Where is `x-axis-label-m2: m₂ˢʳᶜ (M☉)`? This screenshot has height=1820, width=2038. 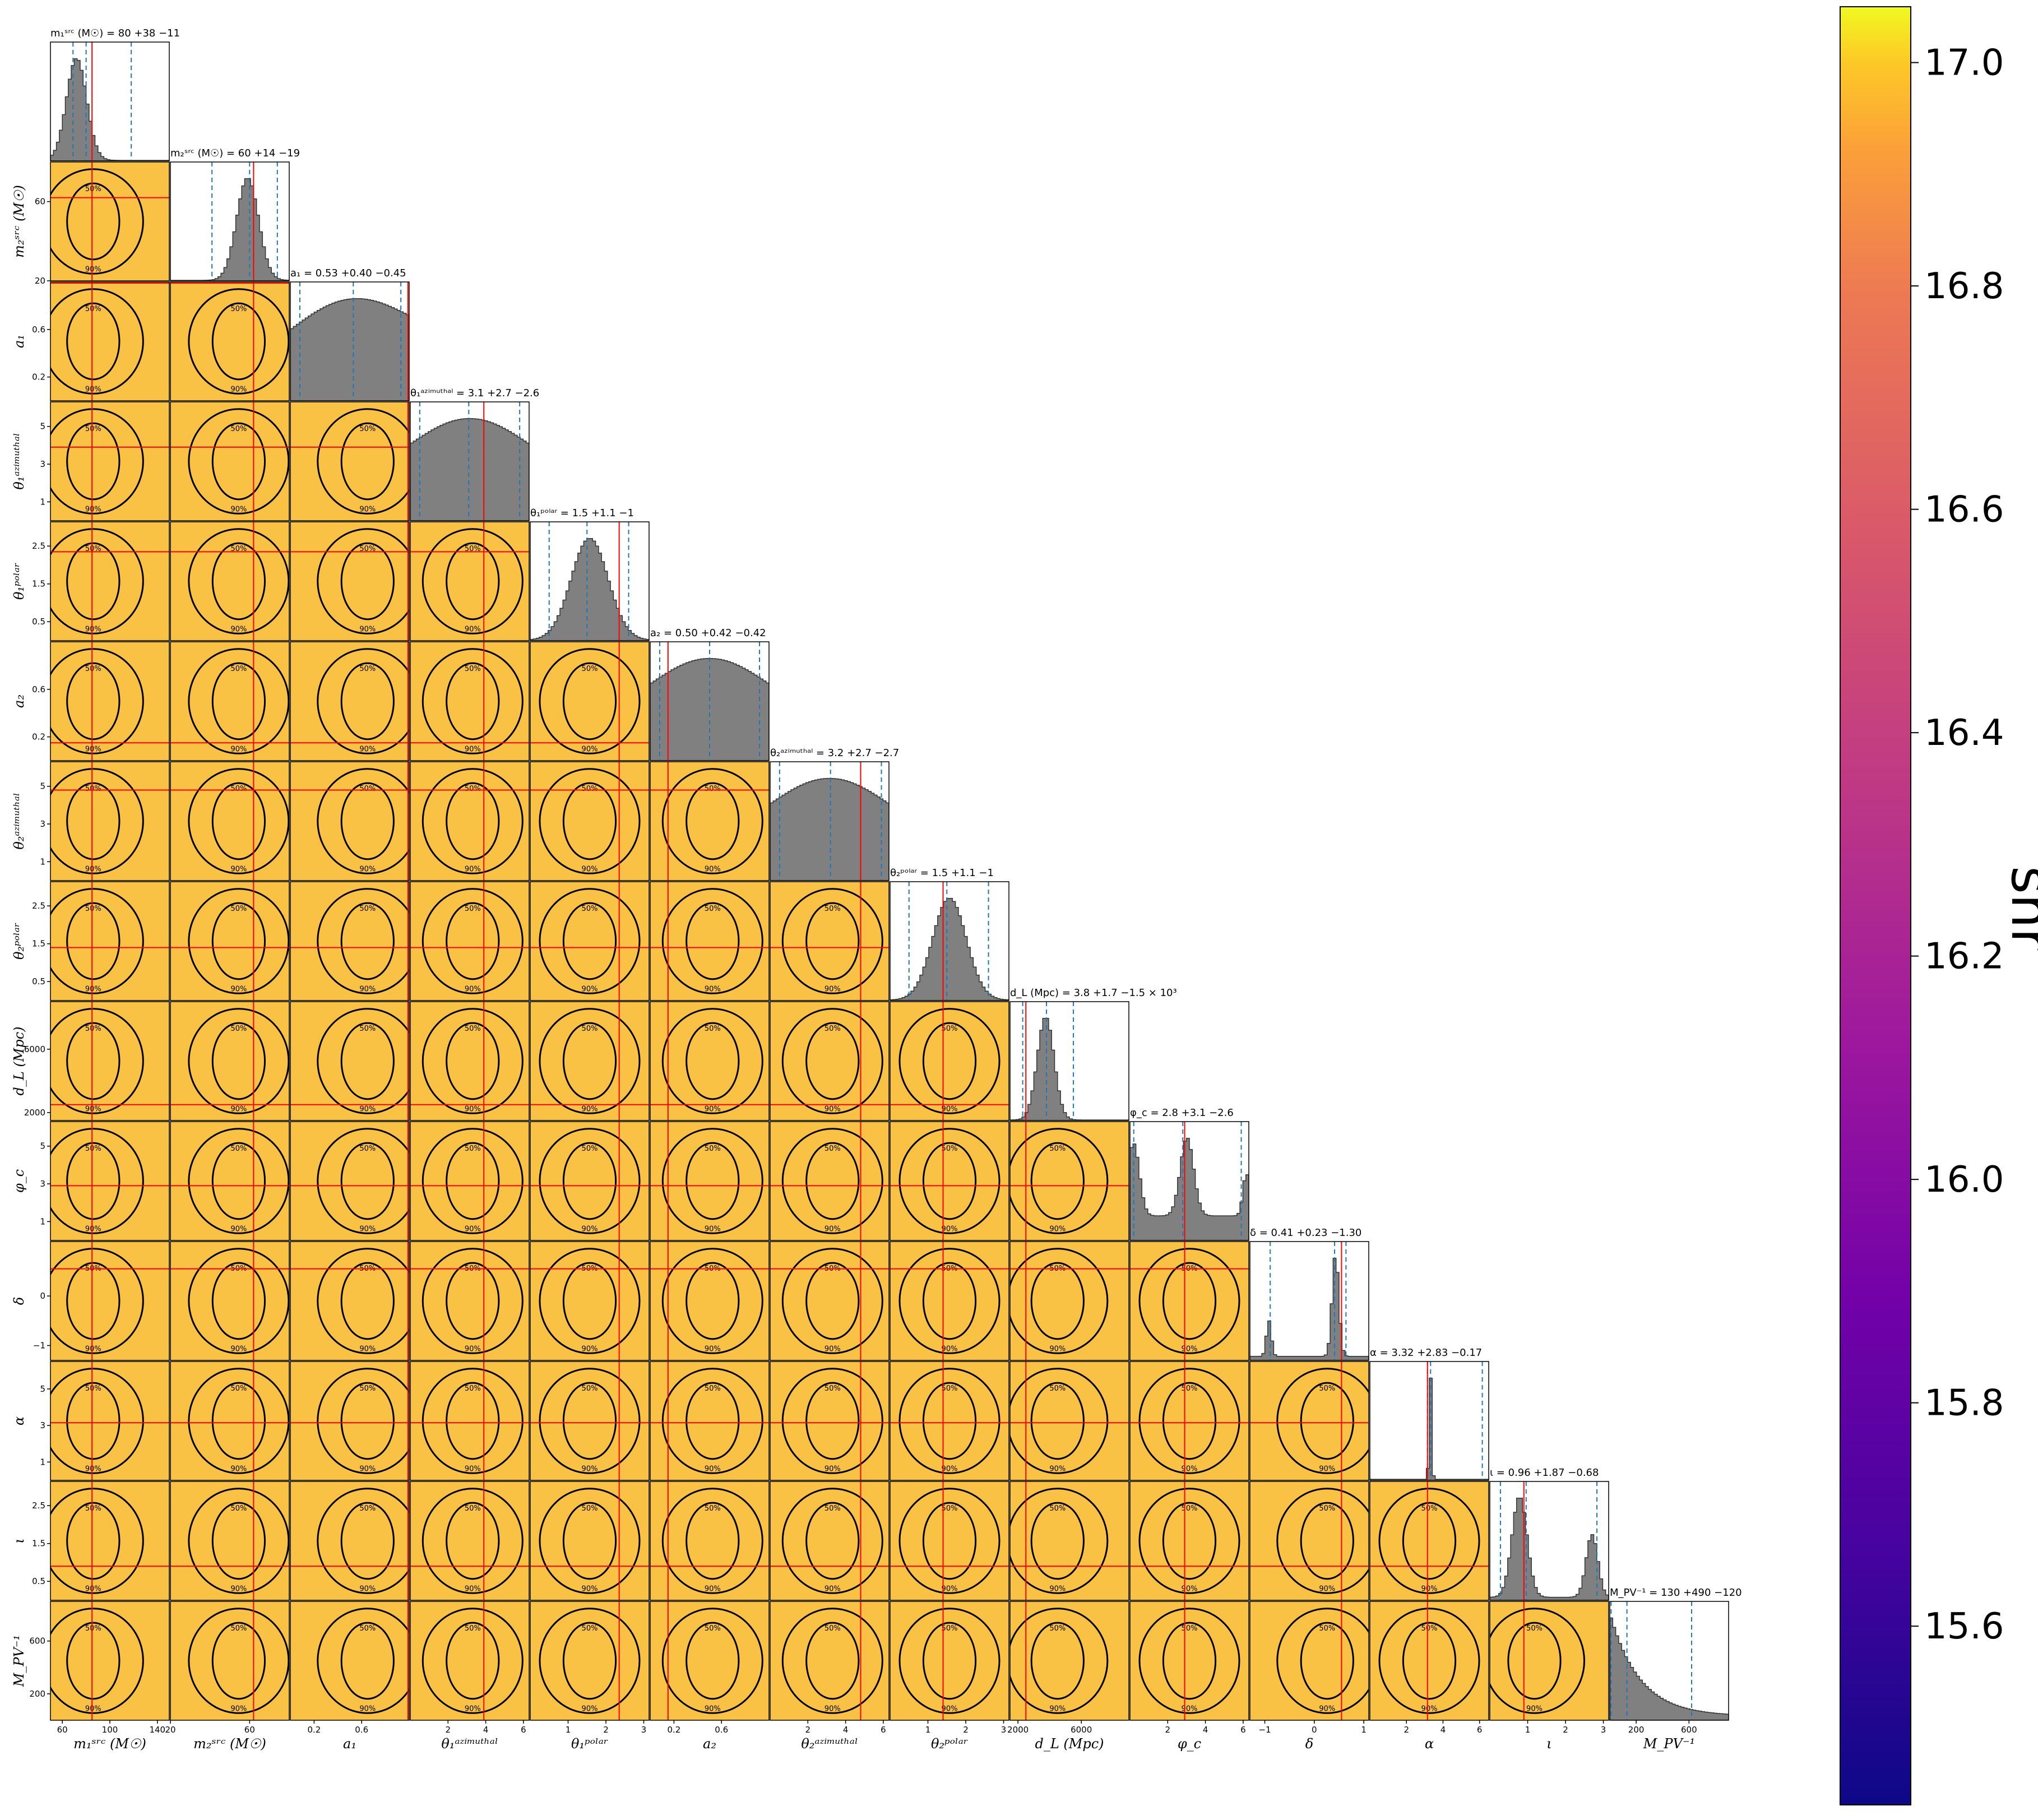 x-axis-label-m2: m₂ˢʳᶜ (M☉) is located at coordinates (229, 1744).